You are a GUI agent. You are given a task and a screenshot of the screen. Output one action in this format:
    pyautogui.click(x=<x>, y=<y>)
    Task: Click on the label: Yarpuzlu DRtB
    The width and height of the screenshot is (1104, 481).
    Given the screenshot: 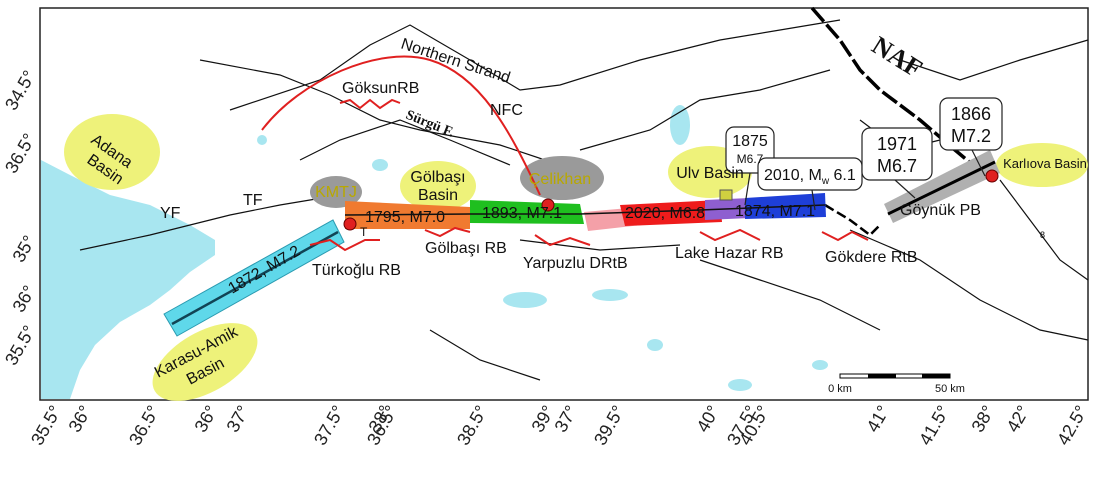 What is the action you would take?
    pyautogui.click(x=575, y=263)
    